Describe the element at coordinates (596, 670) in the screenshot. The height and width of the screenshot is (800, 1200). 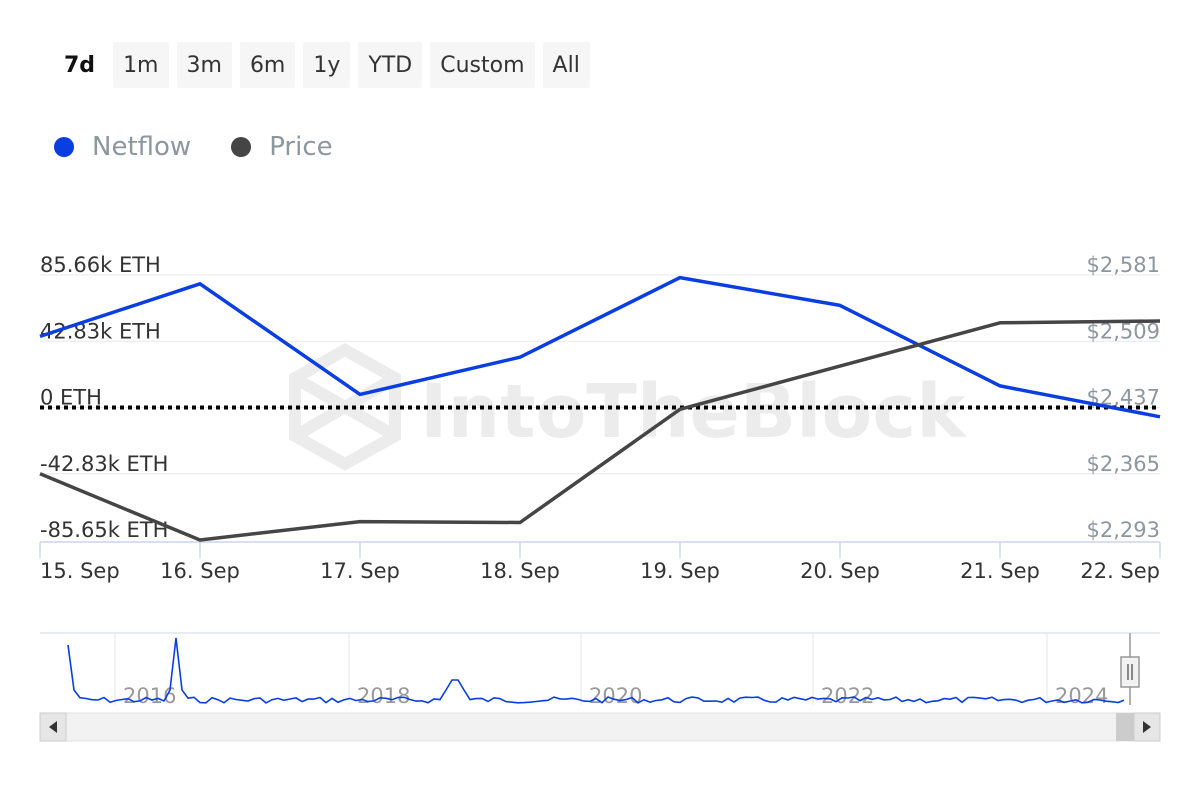
I see `navigator-series-line` at that location.